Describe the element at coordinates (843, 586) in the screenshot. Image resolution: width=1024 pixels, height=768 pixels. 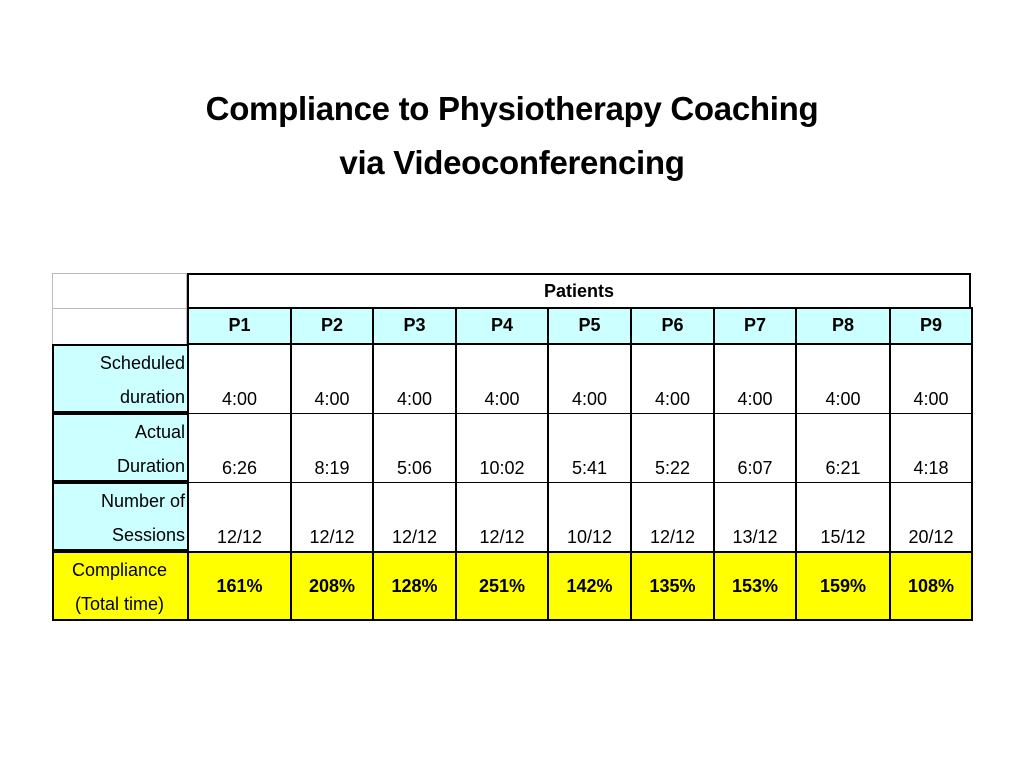
I see `compliance-cell: 159%` at that location.